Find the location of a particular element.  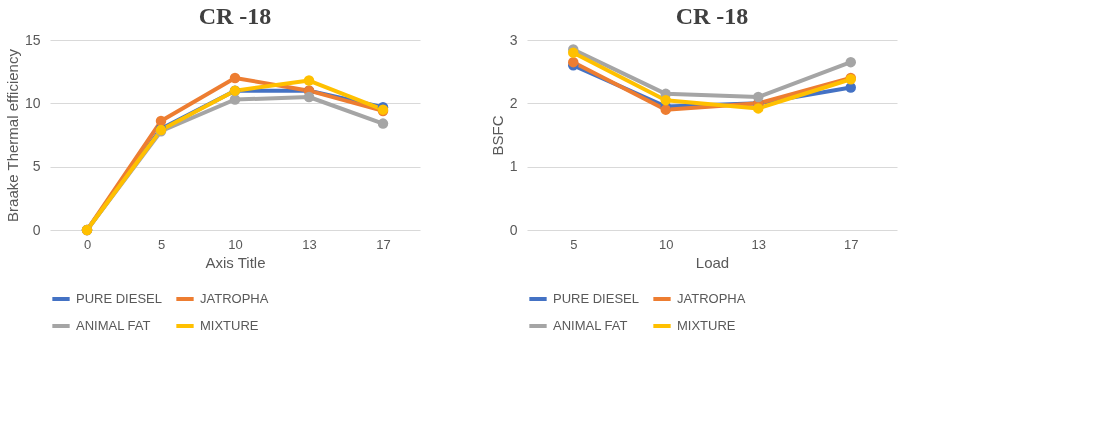

y-tick-label: 1 is located at coordinates (513, 166).